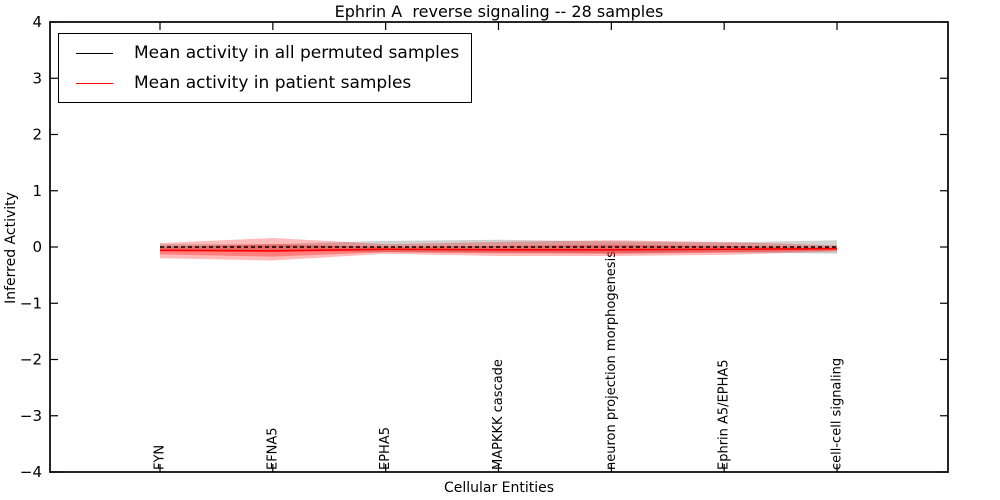 Image resolution: width=1000 pixels, height=500 pixels. I want to click on y-tick-label: 0, so click(37, 247).